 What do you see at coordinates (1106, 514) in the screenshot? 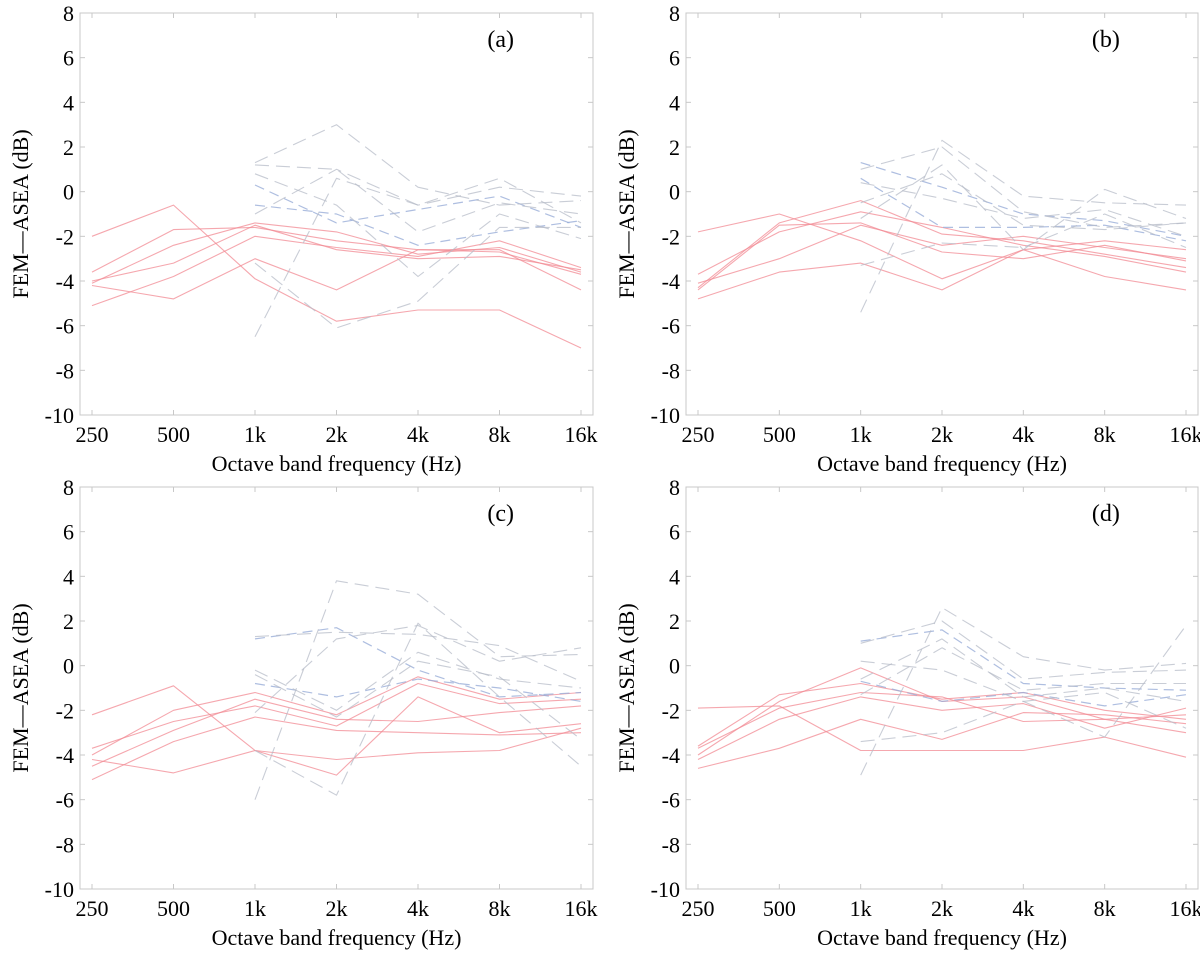
I see `panel-label: (d)` at bounding box center [1106, 514].